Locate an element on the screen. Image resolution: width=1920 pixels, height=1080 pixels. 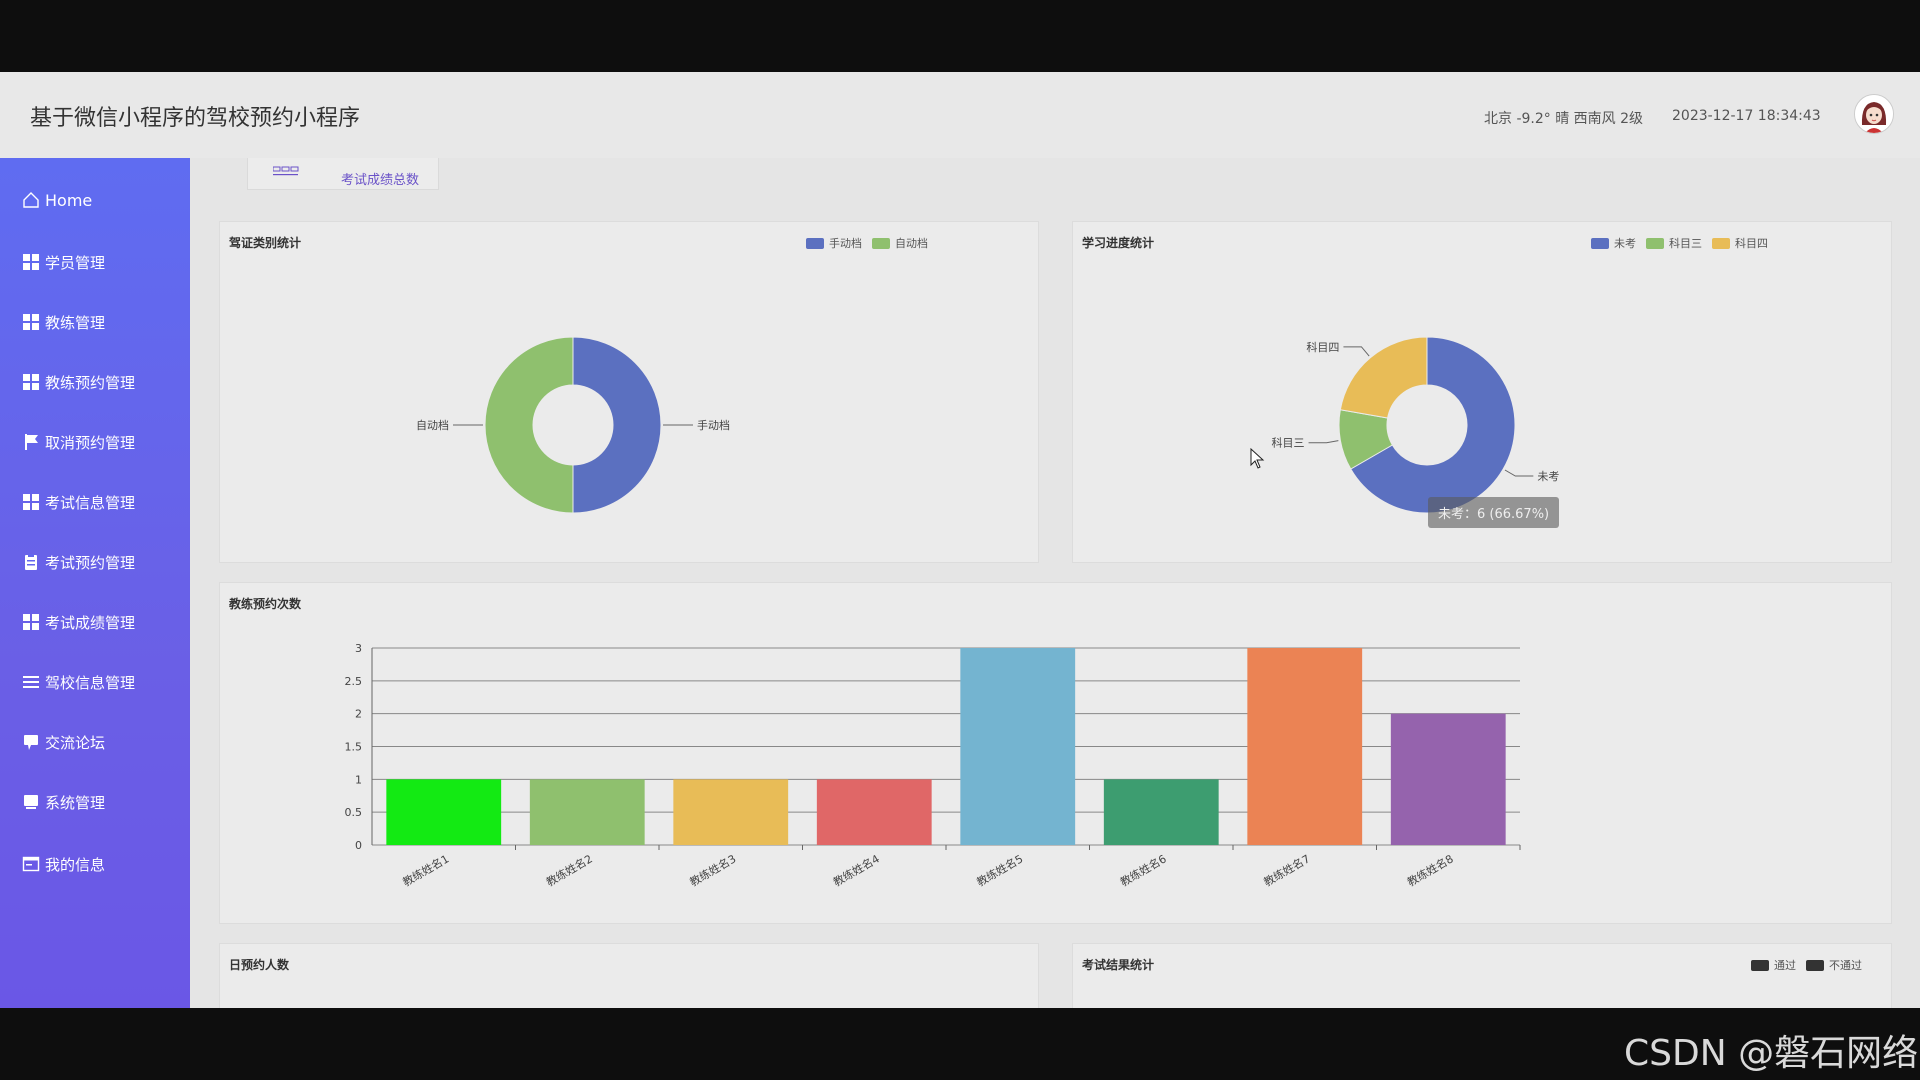
sidebar-item-label: 我的信息 is located at coordinates (75, 864).